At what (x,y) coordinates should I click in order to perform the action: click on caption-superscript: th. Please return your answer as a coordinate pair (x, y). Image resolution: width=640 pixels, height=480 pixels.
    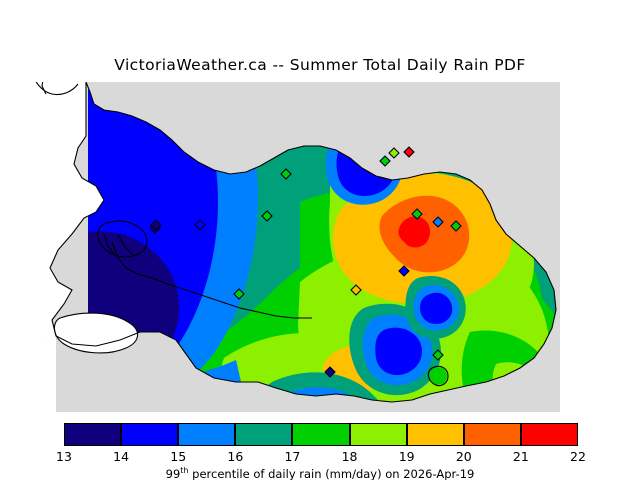
    Looking at the image, I should click on (184, 470).